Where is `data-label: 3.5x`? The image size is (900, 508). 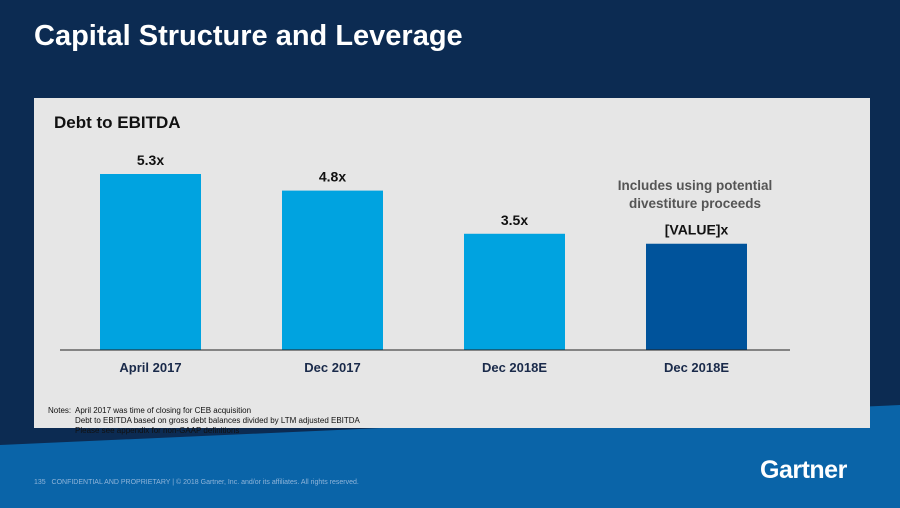 data-label: 3.5x is located at coordinates (514, 220).